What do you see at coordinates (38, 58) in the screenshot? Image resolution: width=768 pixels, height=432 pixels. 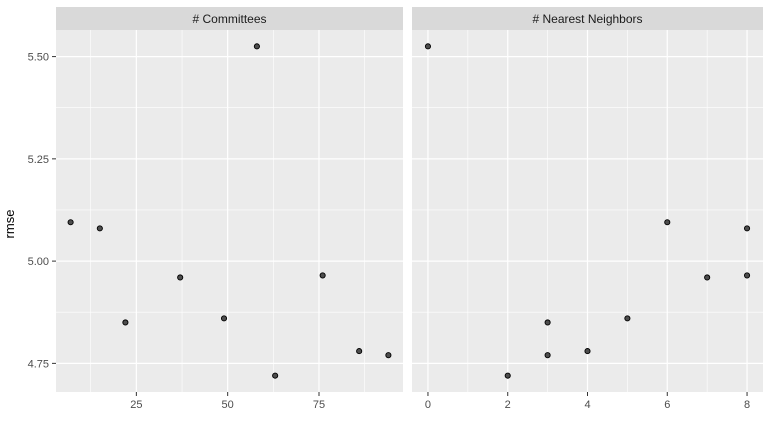 I see `y-tick-label: 5.50` at bounding box center [38, 58].